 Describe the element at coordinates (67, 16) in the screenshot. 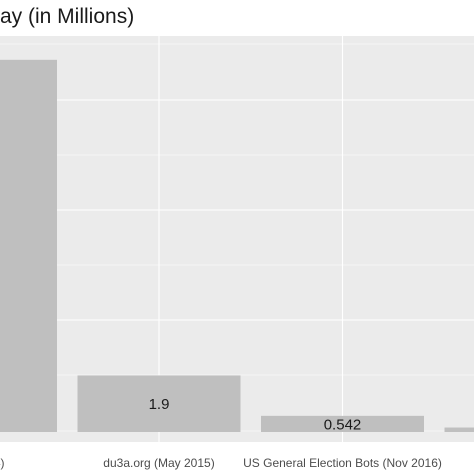

I see `chart-title: ay (in Millions)` at that location.